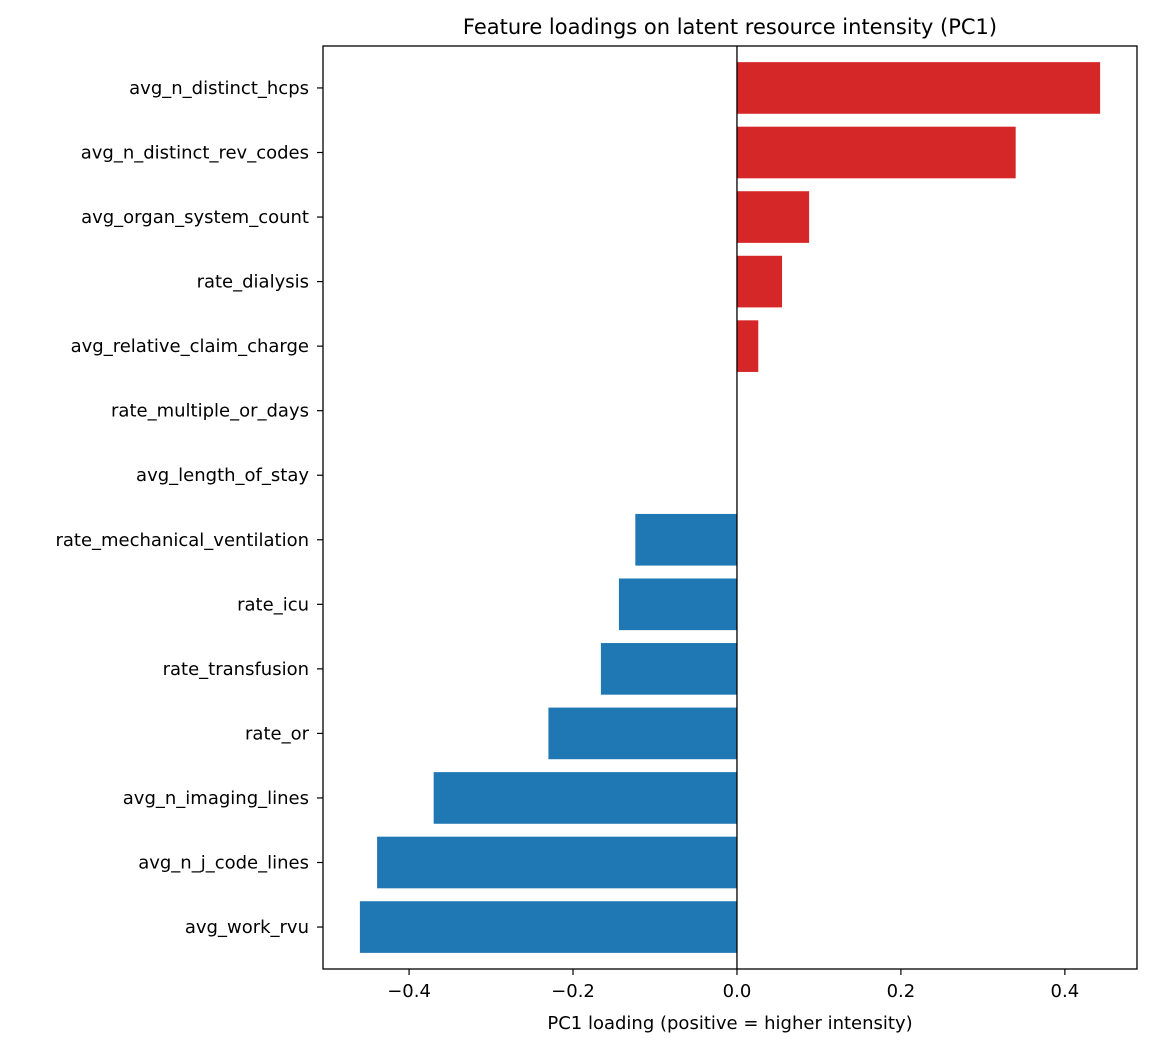 Image resolution: width=1152 pixels, height=1048 pixels. Describe the element at coordinates (773, 217) in the screenshot. I see `bar-avg_organ_system_count` at that location.